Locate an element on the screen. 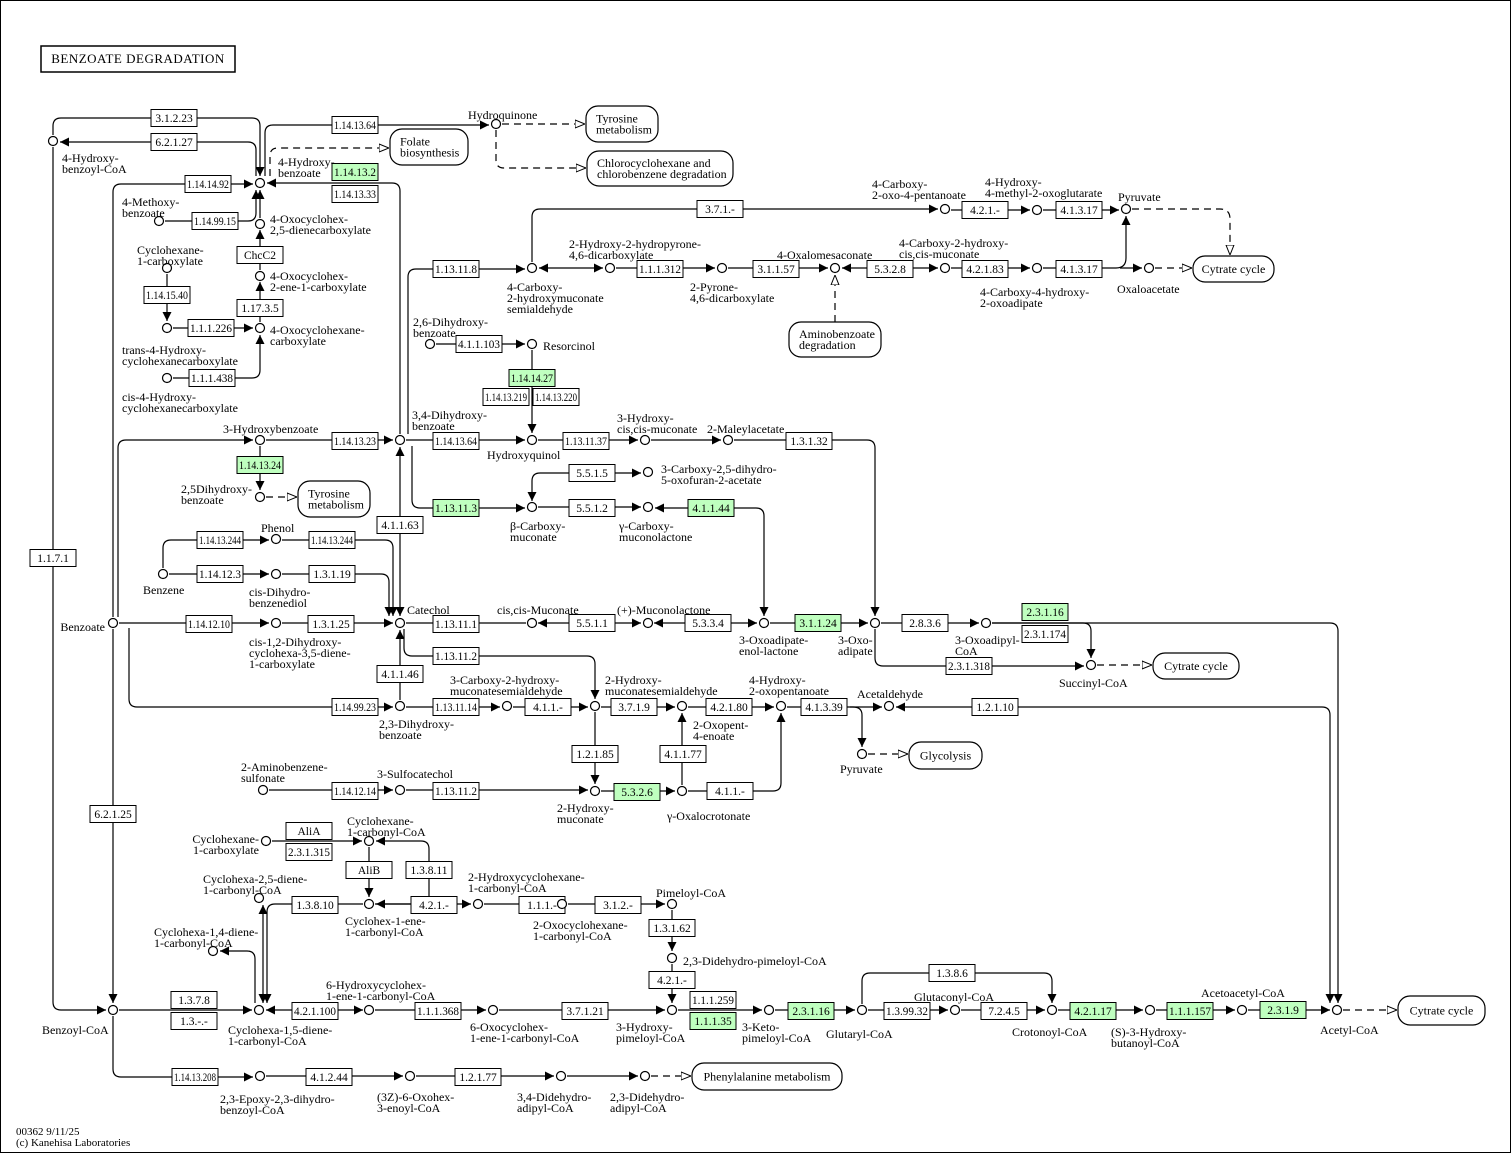 This screenshot has width=1511, height=1153. compound: 4-Methoxy-benzoate is located at coordinates (150, 211).